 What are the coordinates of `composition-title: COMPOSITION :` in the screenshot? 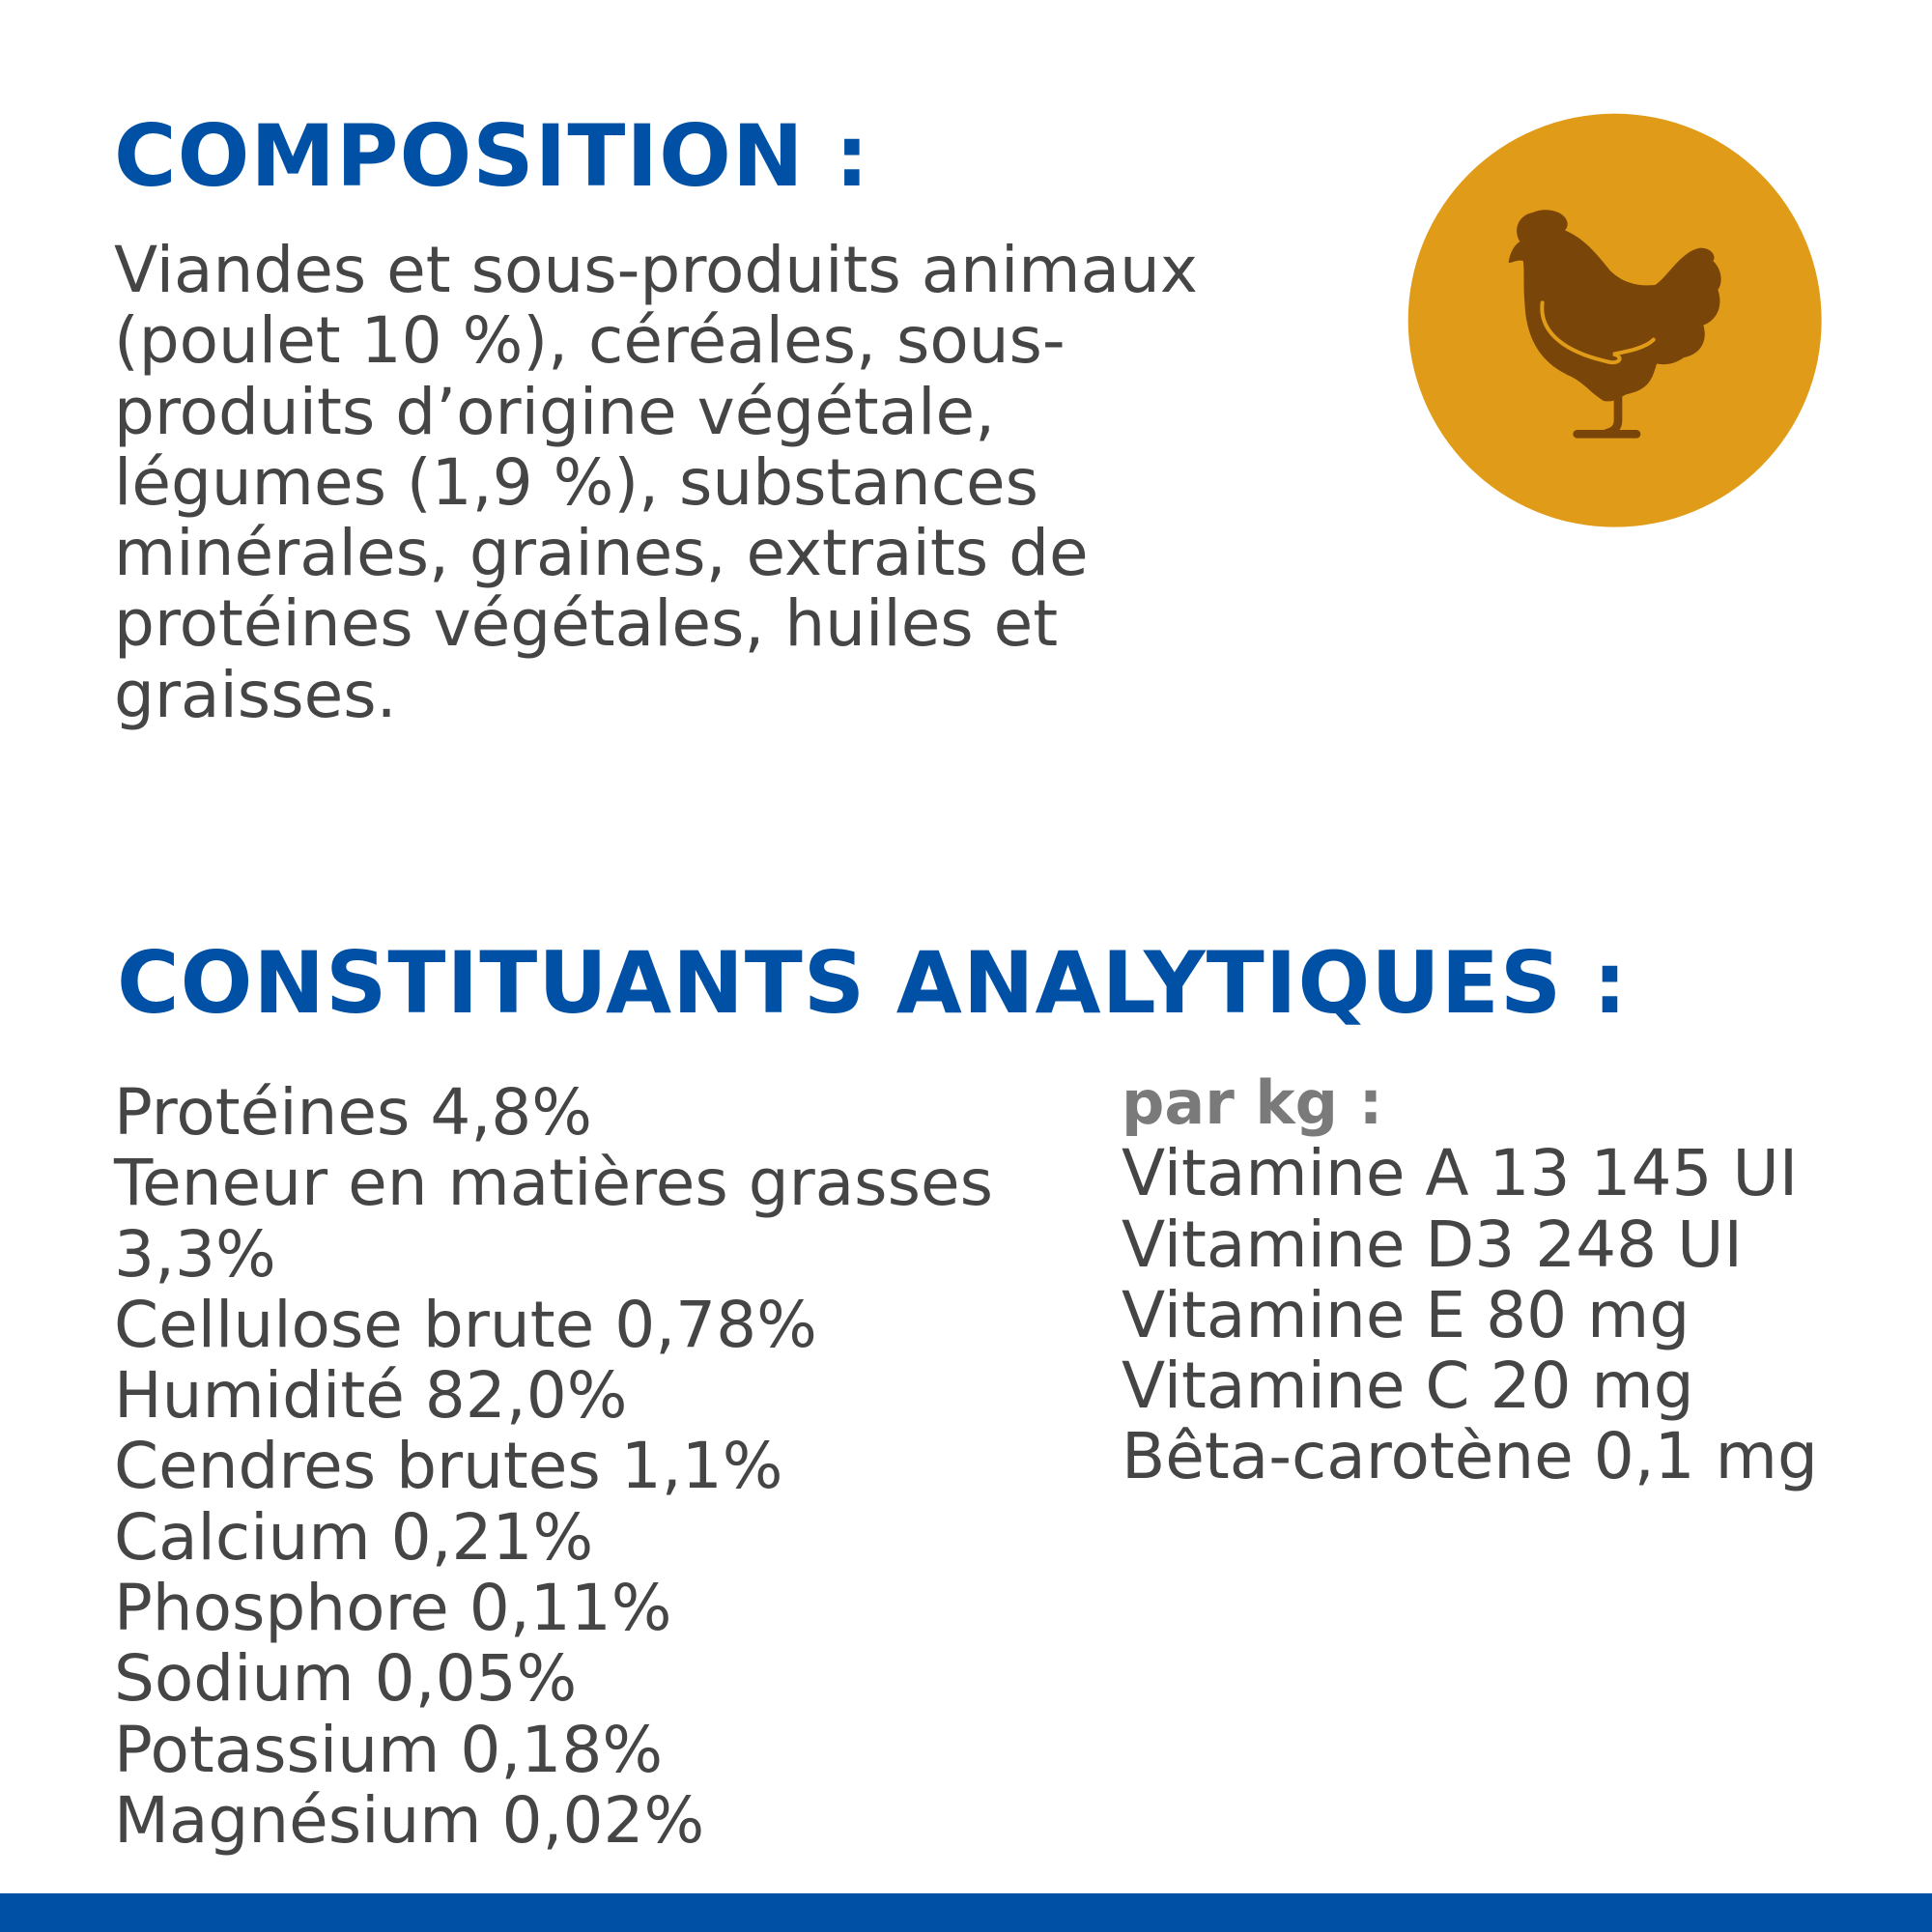 It's located at (492, 156).